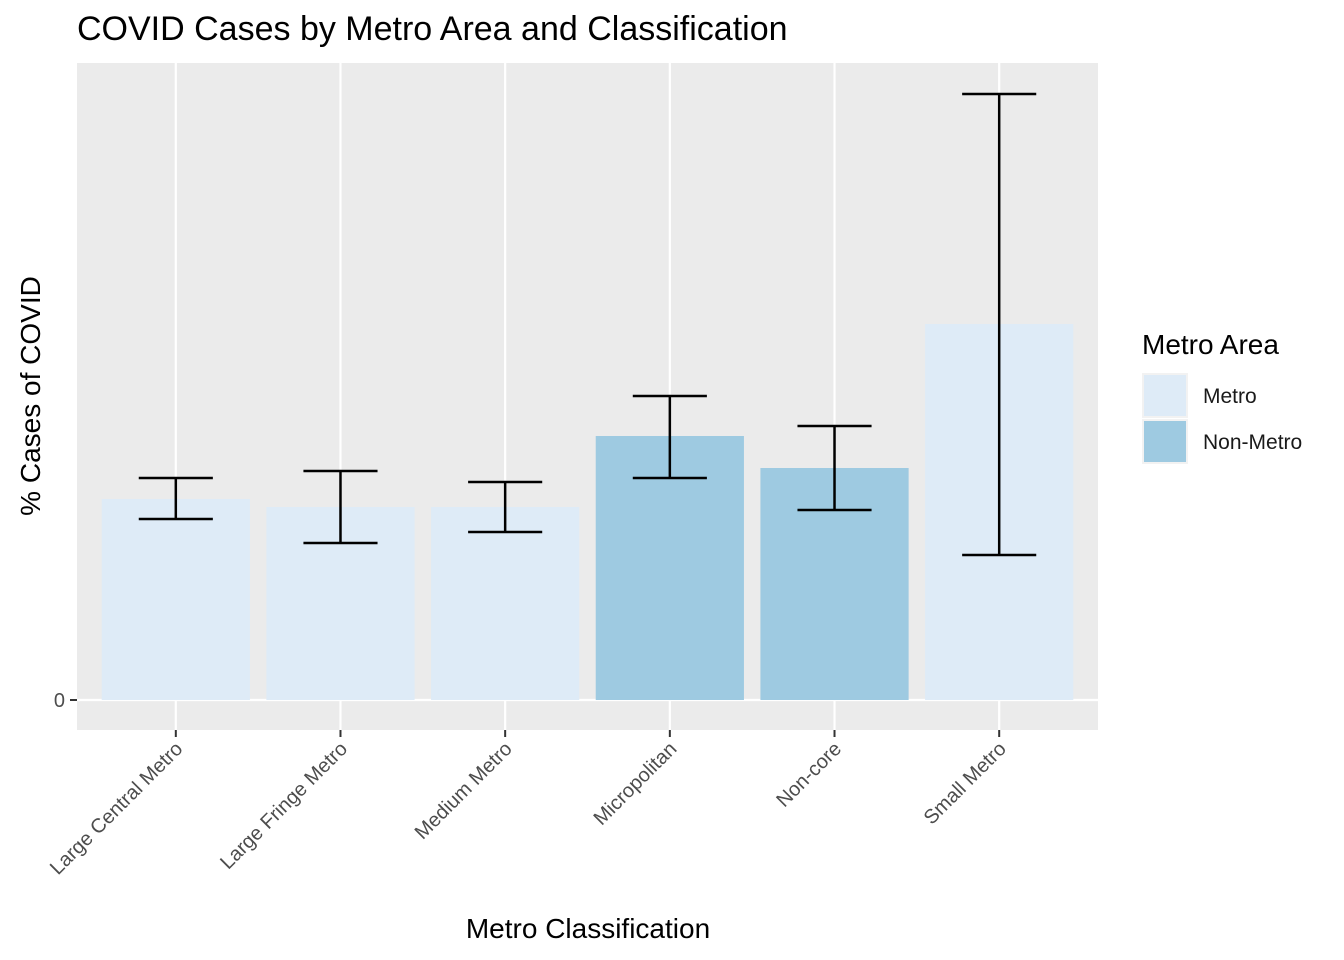  Describe the element at coordinates (965, 783) in the screenshot. I see `x-tick-label: Small Metro` at that location.